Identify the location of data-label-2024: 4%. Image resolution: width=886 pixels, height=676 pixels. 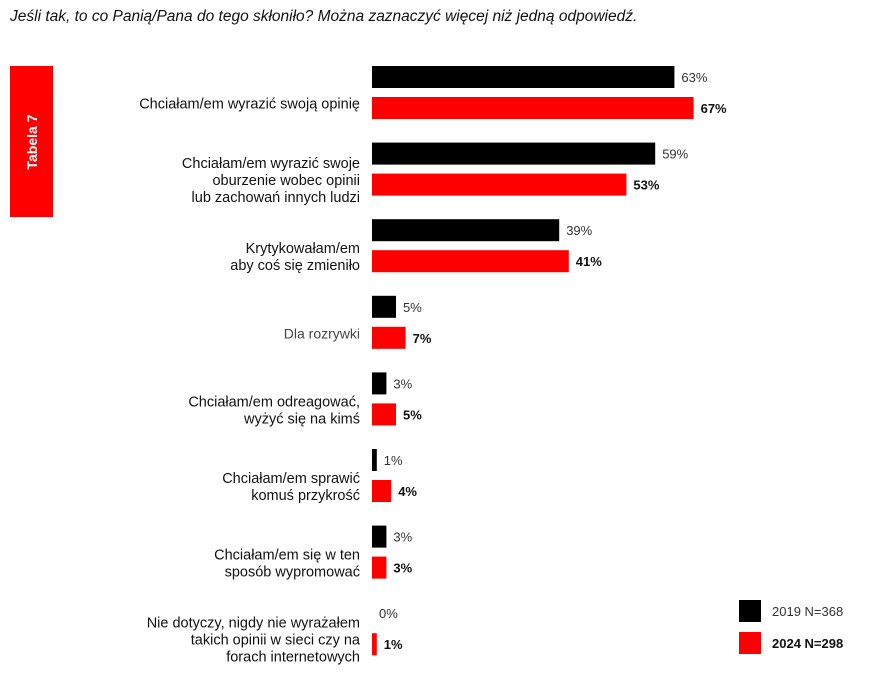
(407, 491).